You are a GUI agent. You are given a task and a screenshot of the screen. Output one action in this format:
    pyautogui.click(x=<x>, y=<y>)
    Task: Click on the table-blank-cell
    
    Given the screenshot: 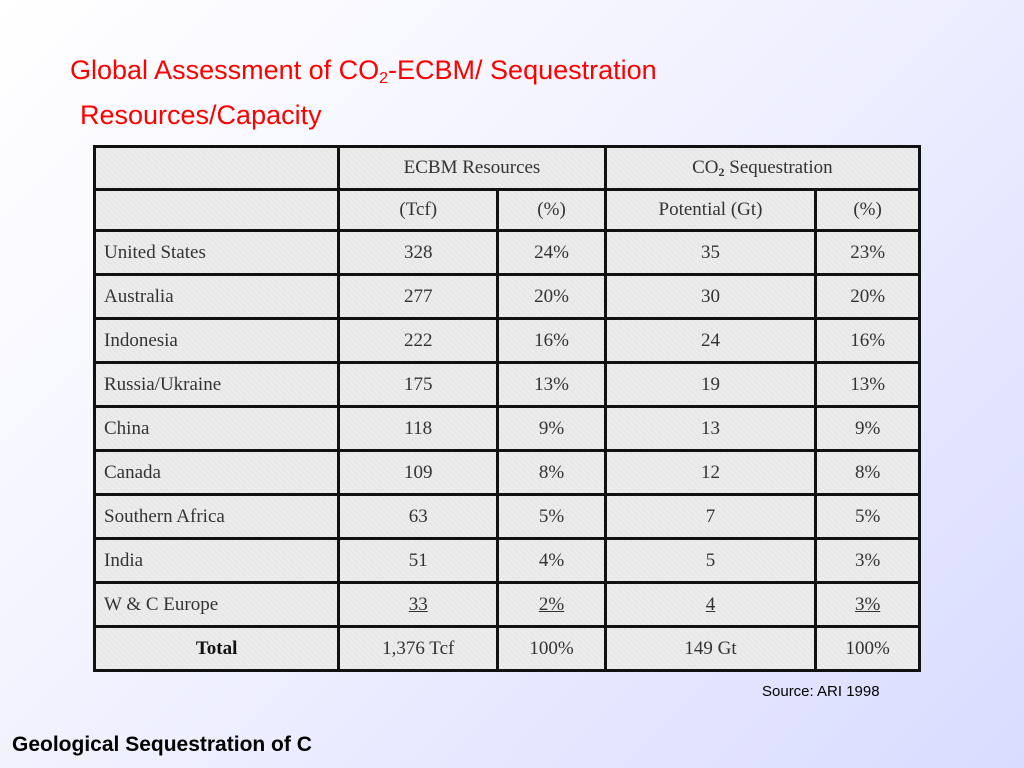 What is the action you would take?
    pyautogui.click(x=217, y=210)
    